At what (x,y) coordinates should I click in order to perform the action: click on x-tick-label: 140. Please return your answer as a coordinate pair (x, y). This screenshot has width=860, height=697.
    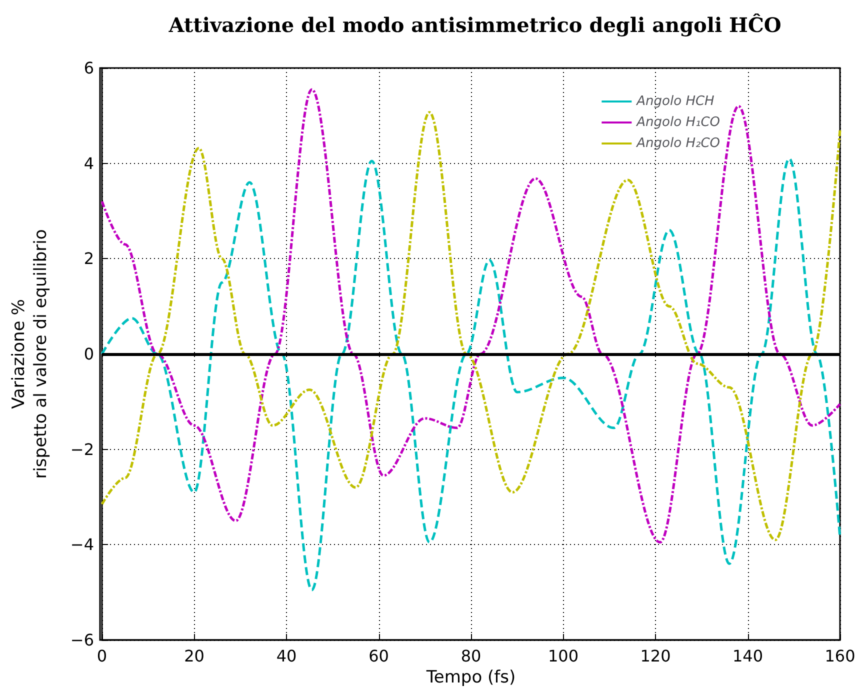
    Looking at the image, I should click on (748, 656).